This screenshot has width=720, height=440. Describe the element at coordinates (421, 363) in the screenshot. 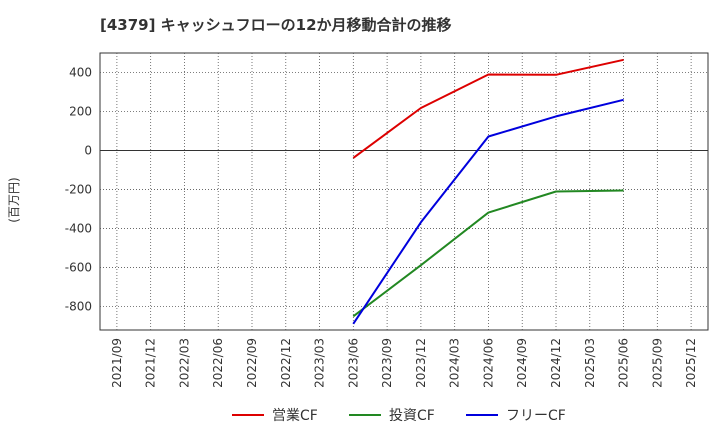

I see `x-tick-label: 2023/12` at that location.